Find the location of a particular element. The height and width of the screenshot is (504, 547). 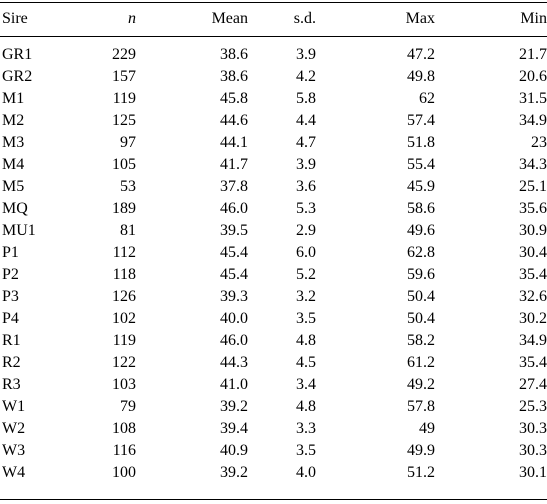

cell-mean: 44.3 is located at coordinates (234, 362).